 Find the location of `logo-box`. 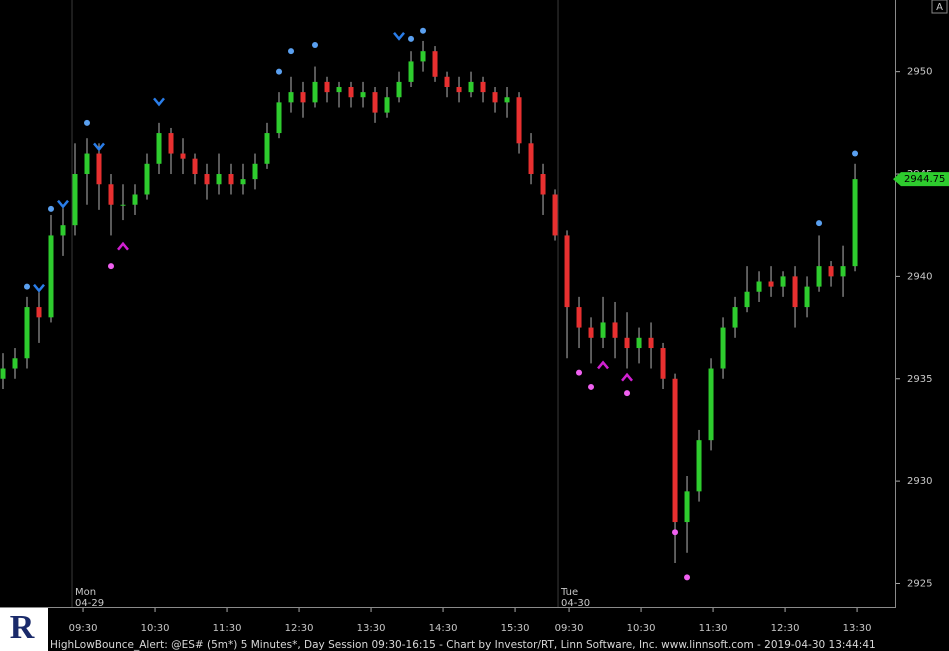

logo-box is located at coordinates (24, 629).